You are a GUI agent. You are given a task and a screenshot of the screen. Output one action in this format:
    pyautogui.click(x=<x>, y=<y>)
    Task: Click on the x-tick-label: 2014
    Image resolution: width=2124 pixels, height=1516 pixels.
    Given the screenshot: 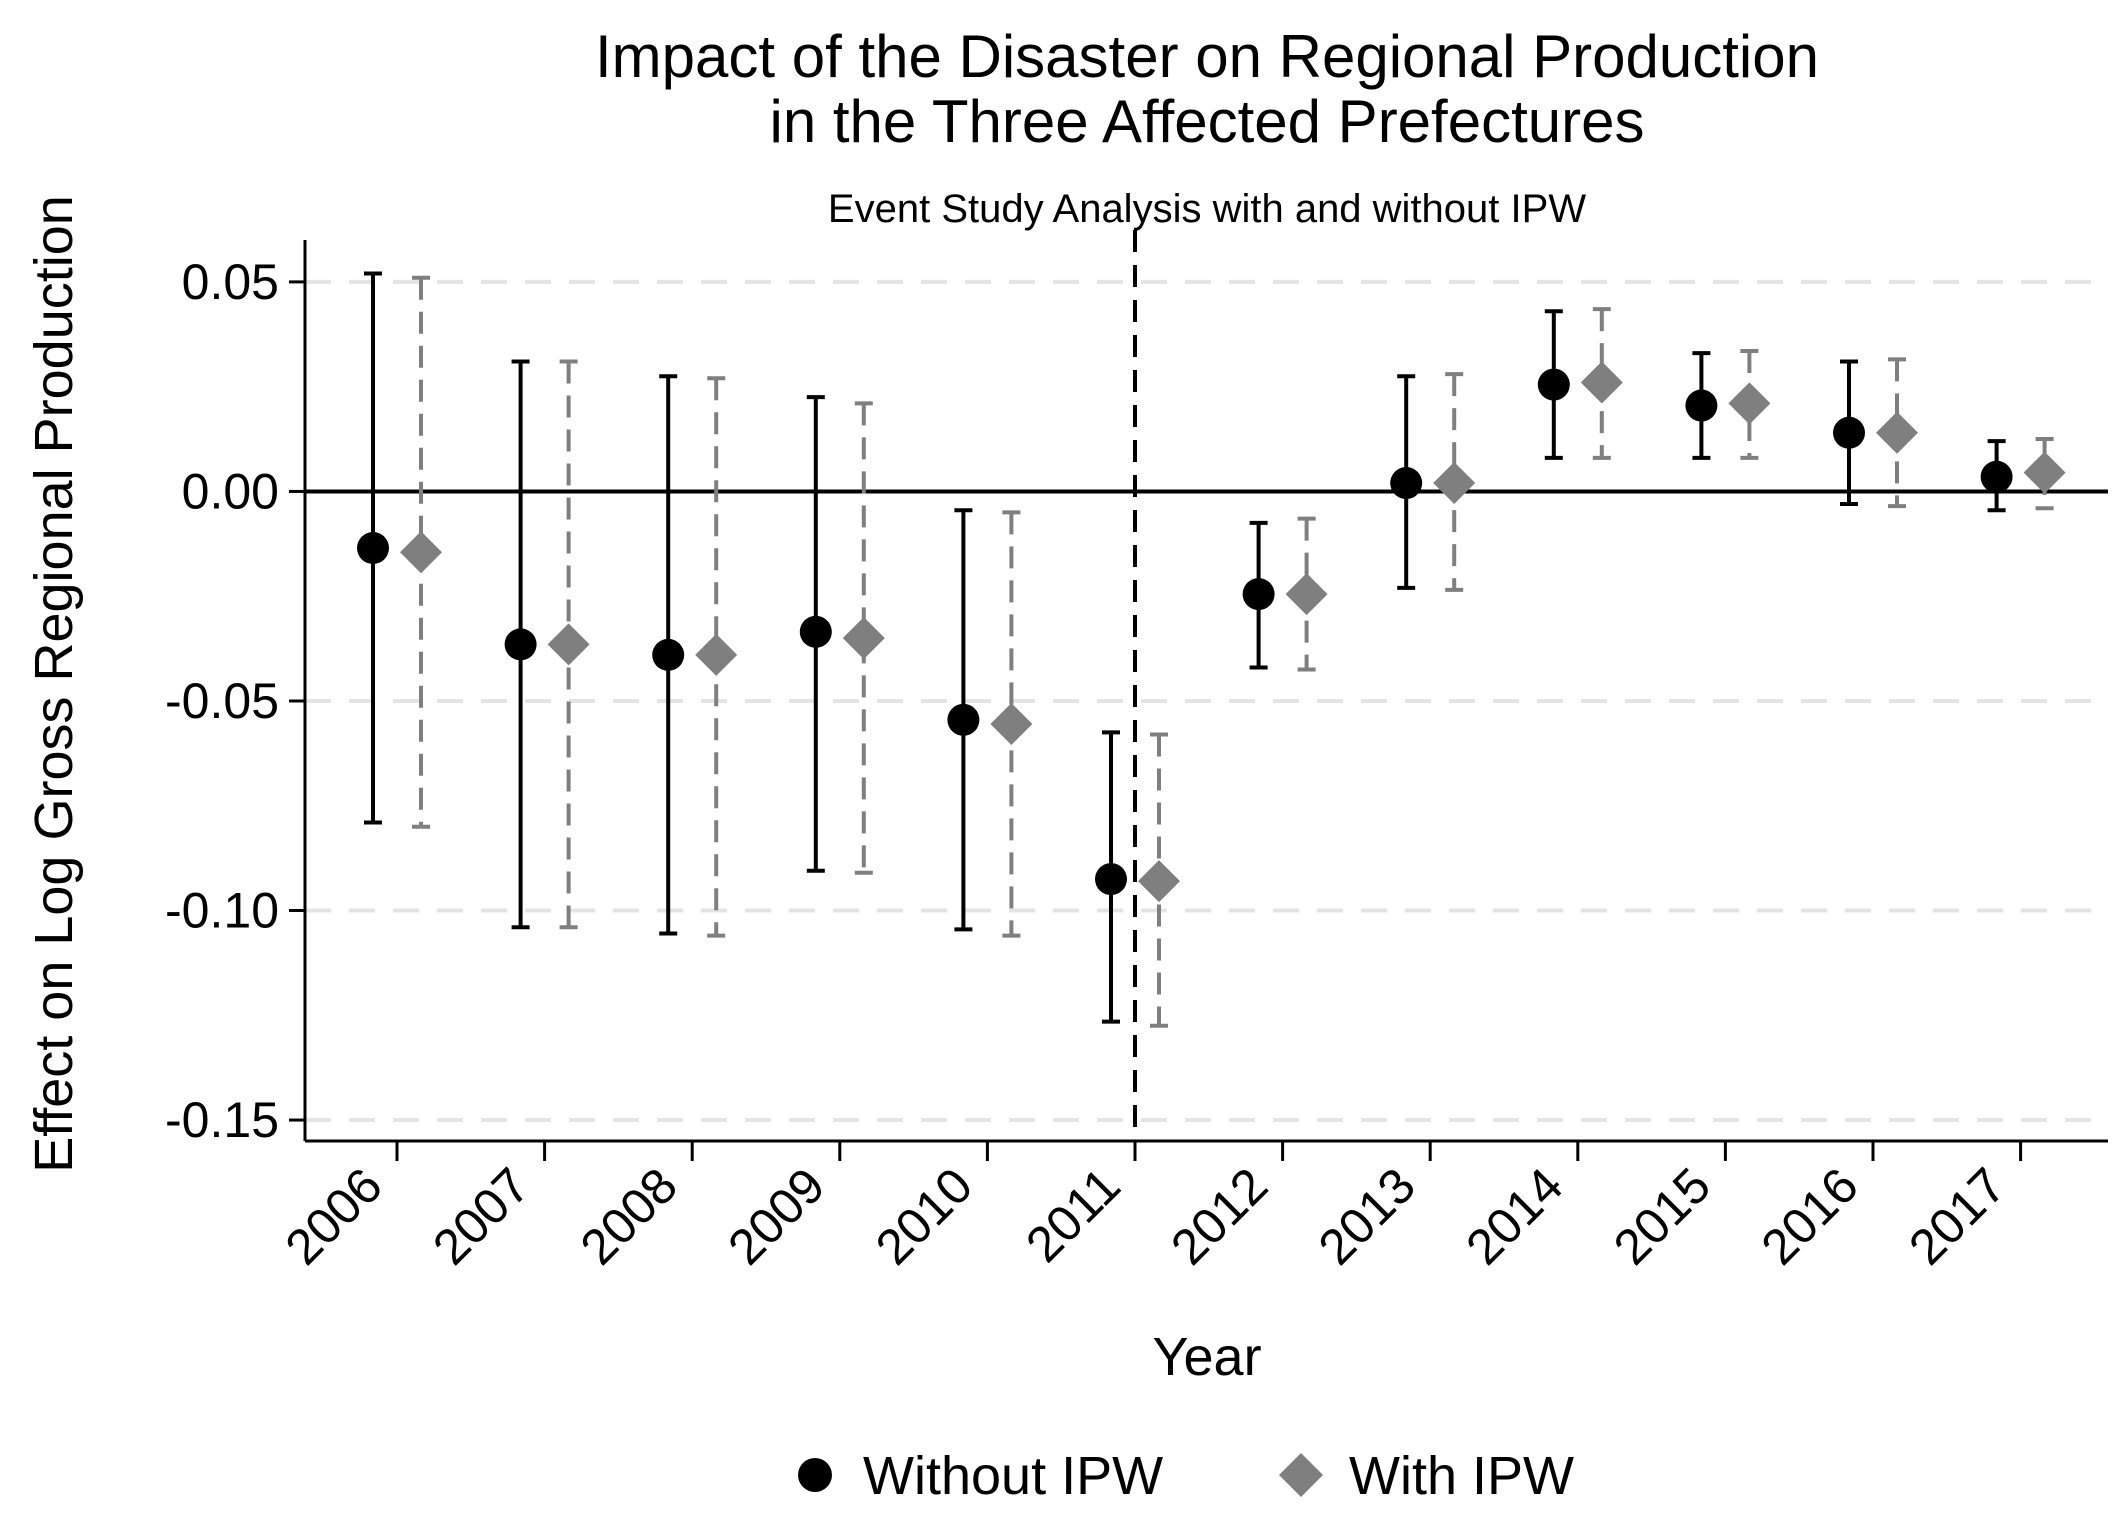 What is the action you would take?
    pyautogui.click(x=1514, y=1216)
    